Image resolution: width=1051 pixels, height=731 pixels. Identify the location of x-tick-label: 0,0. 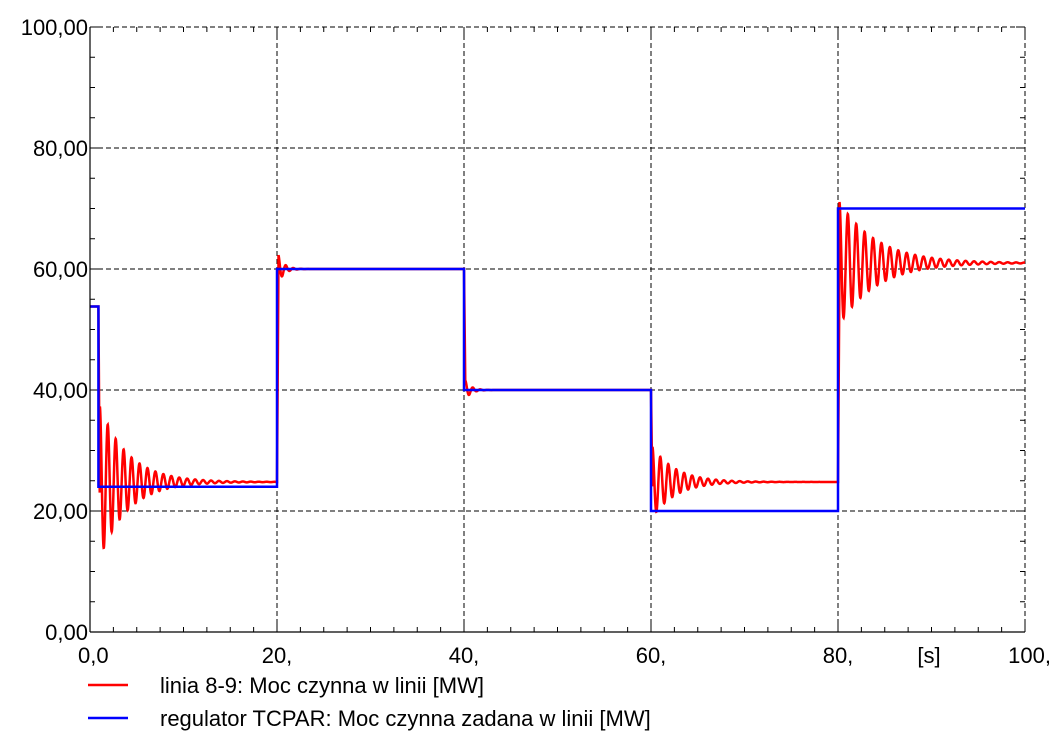
(93, 655).